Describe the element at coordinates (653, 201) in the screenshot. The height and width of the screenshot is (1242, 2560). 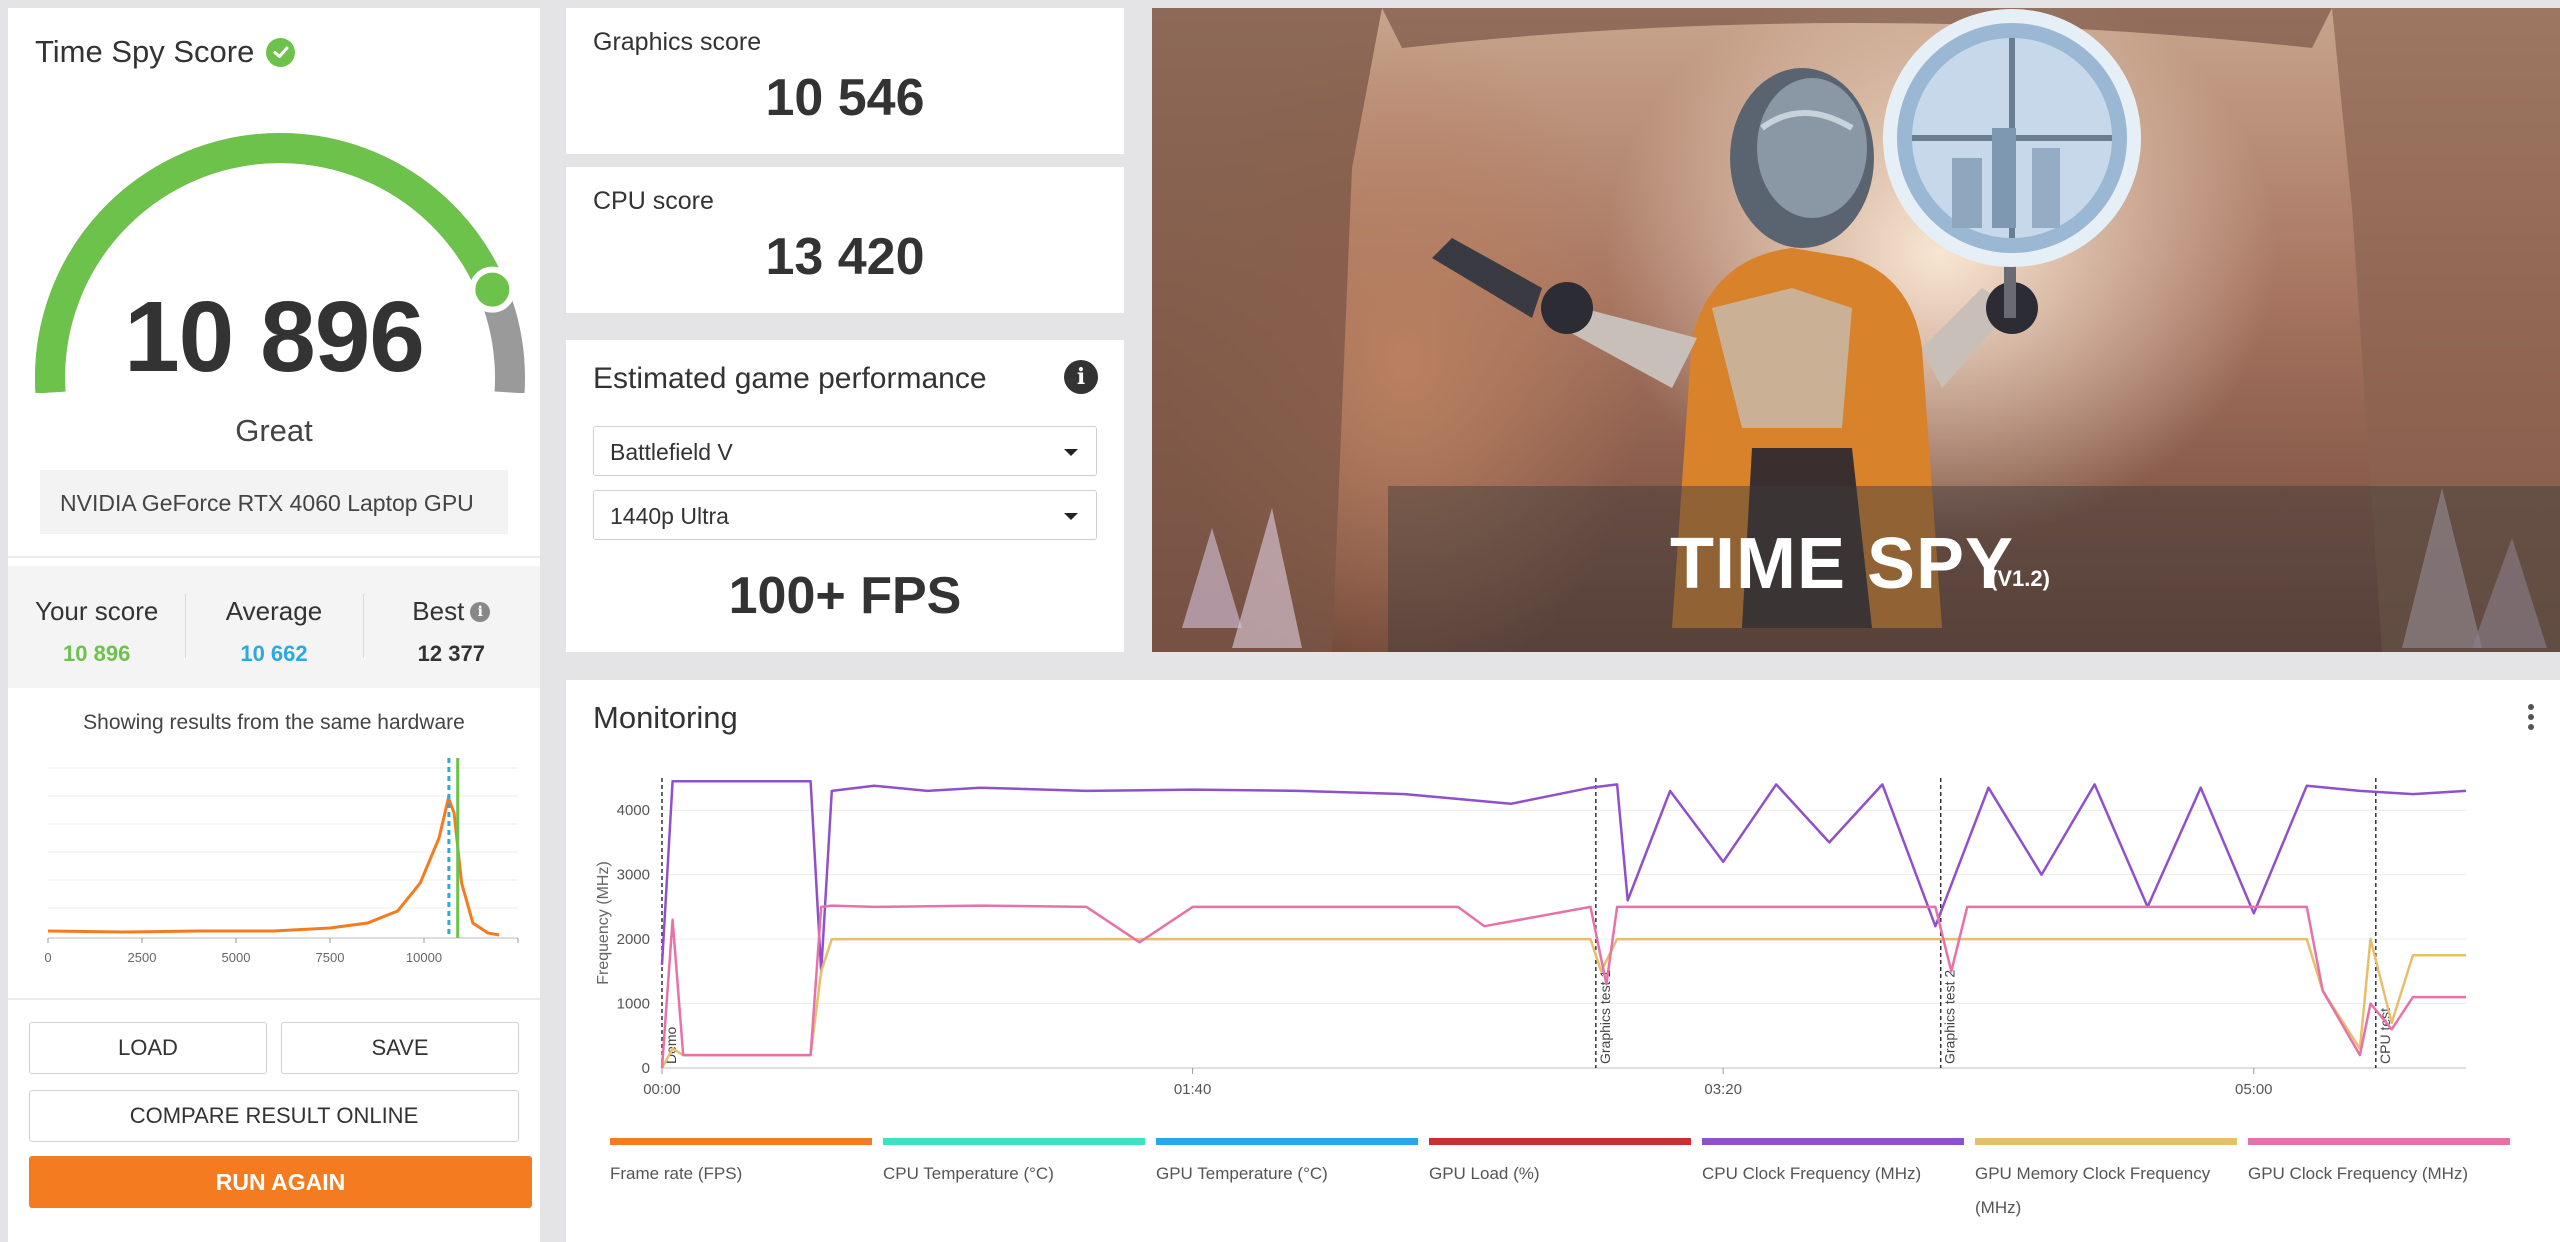
I see `cpu-score-label: CPU score` at that location.